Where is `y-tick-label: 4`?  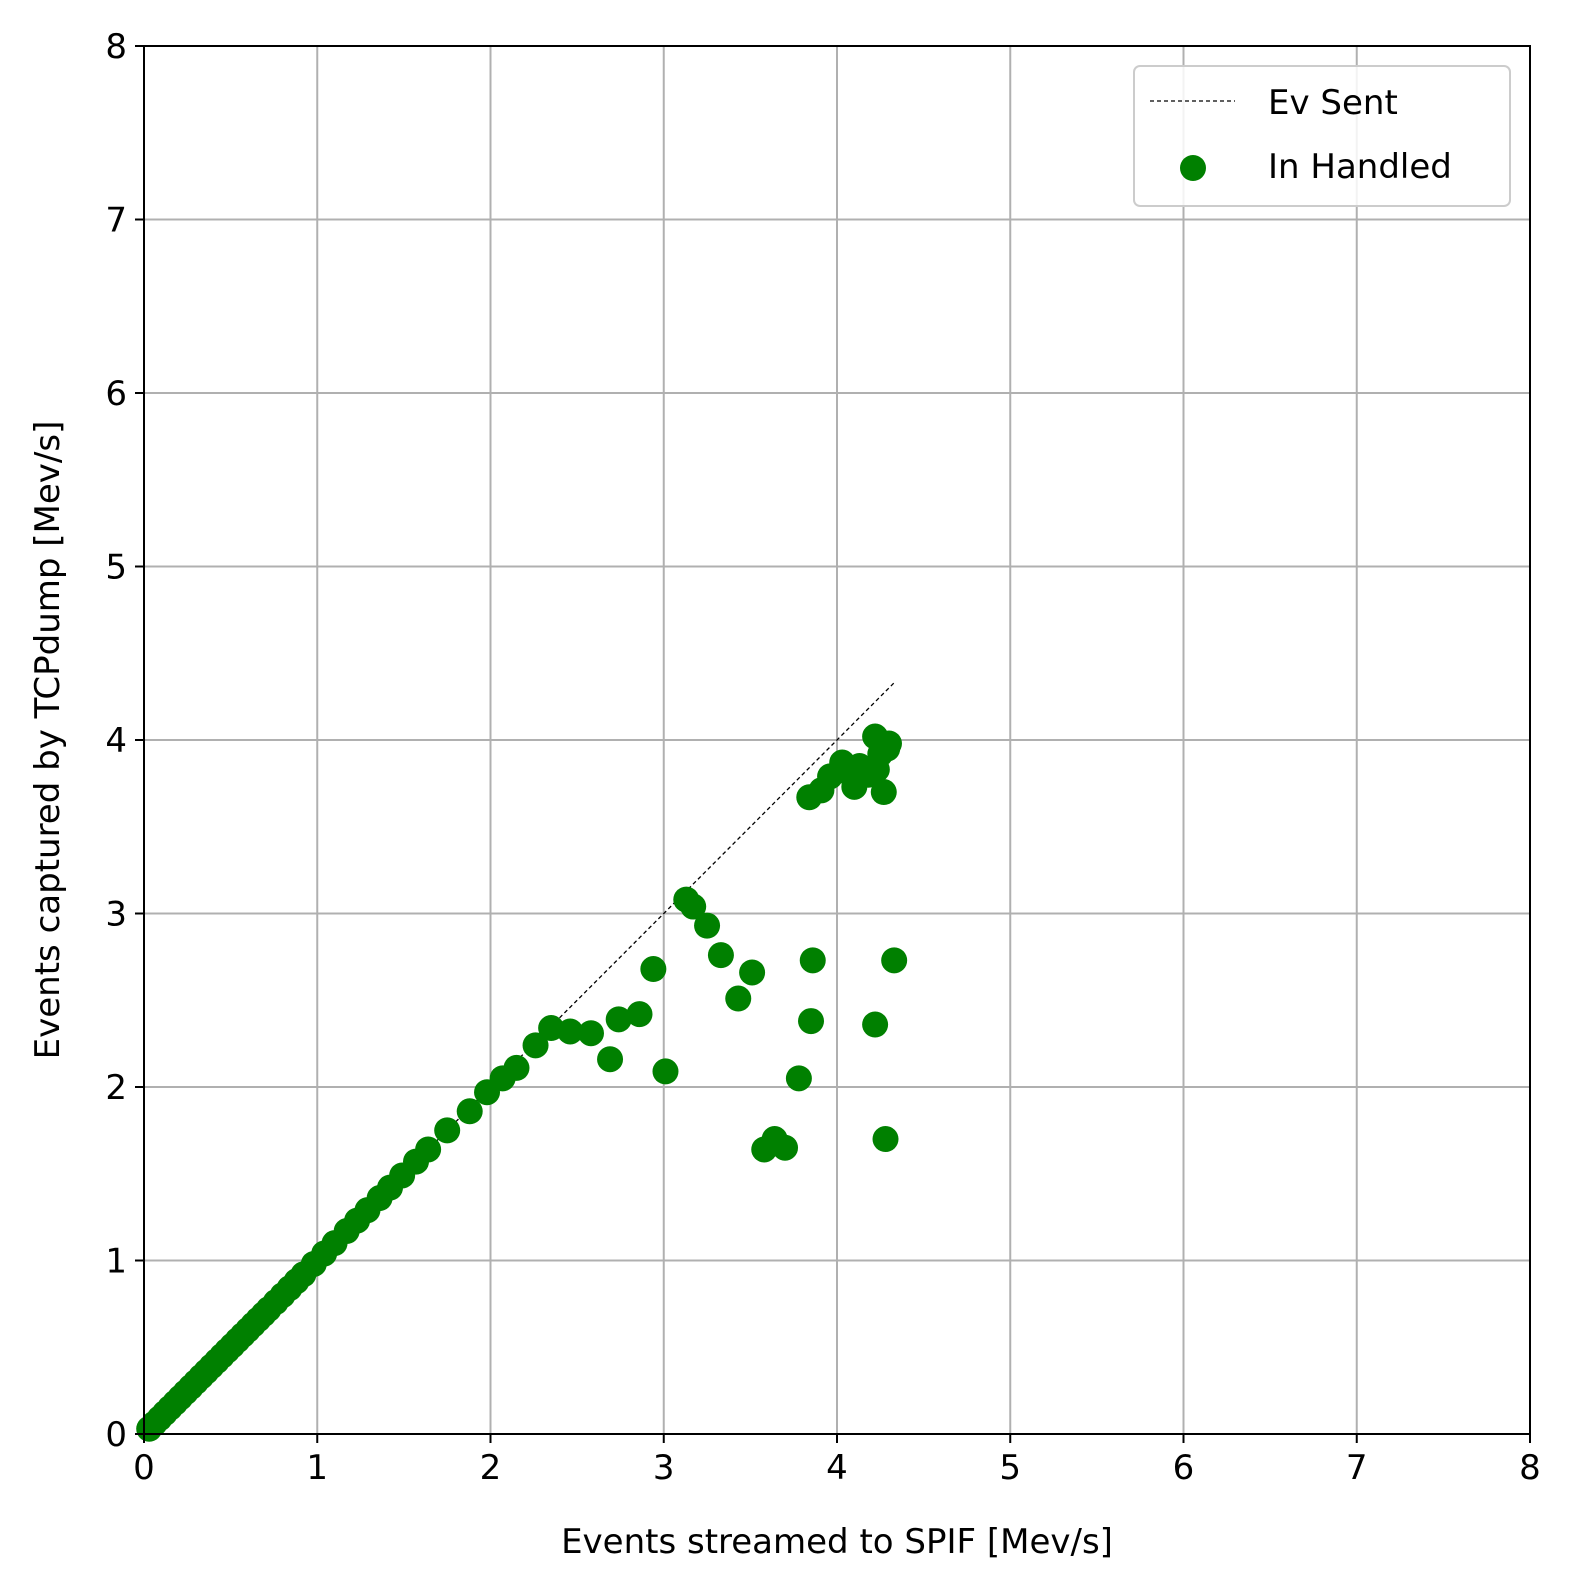 y-tick-label: 4 is located at coordinates (116, 741).